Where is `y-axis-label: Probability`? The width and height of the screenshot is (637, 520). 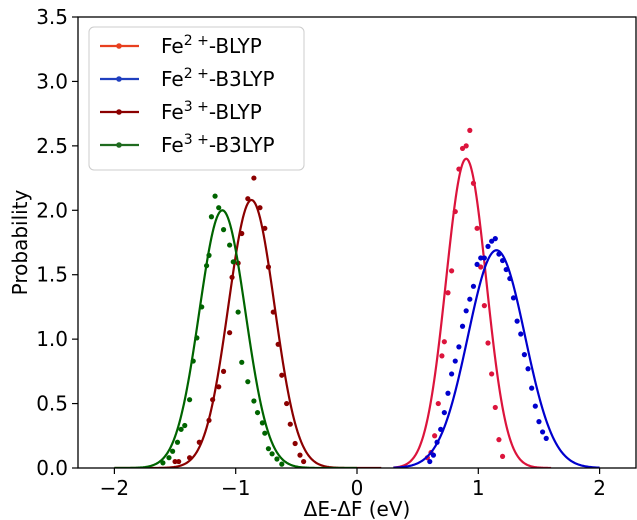
y-axis-label: Probability is located at coordinates (20, 242).